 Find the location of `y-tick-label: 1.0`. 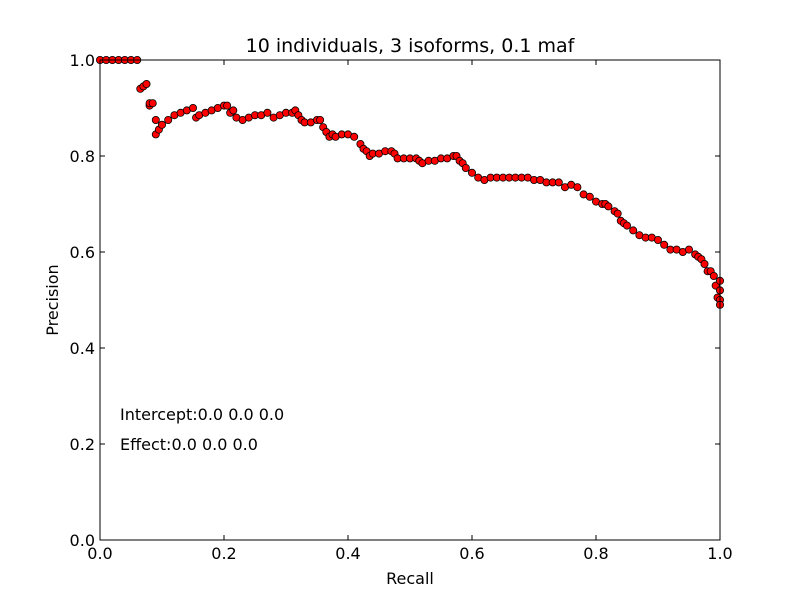

y-tick-label: 1.0 is located at coordinates (82, 60).